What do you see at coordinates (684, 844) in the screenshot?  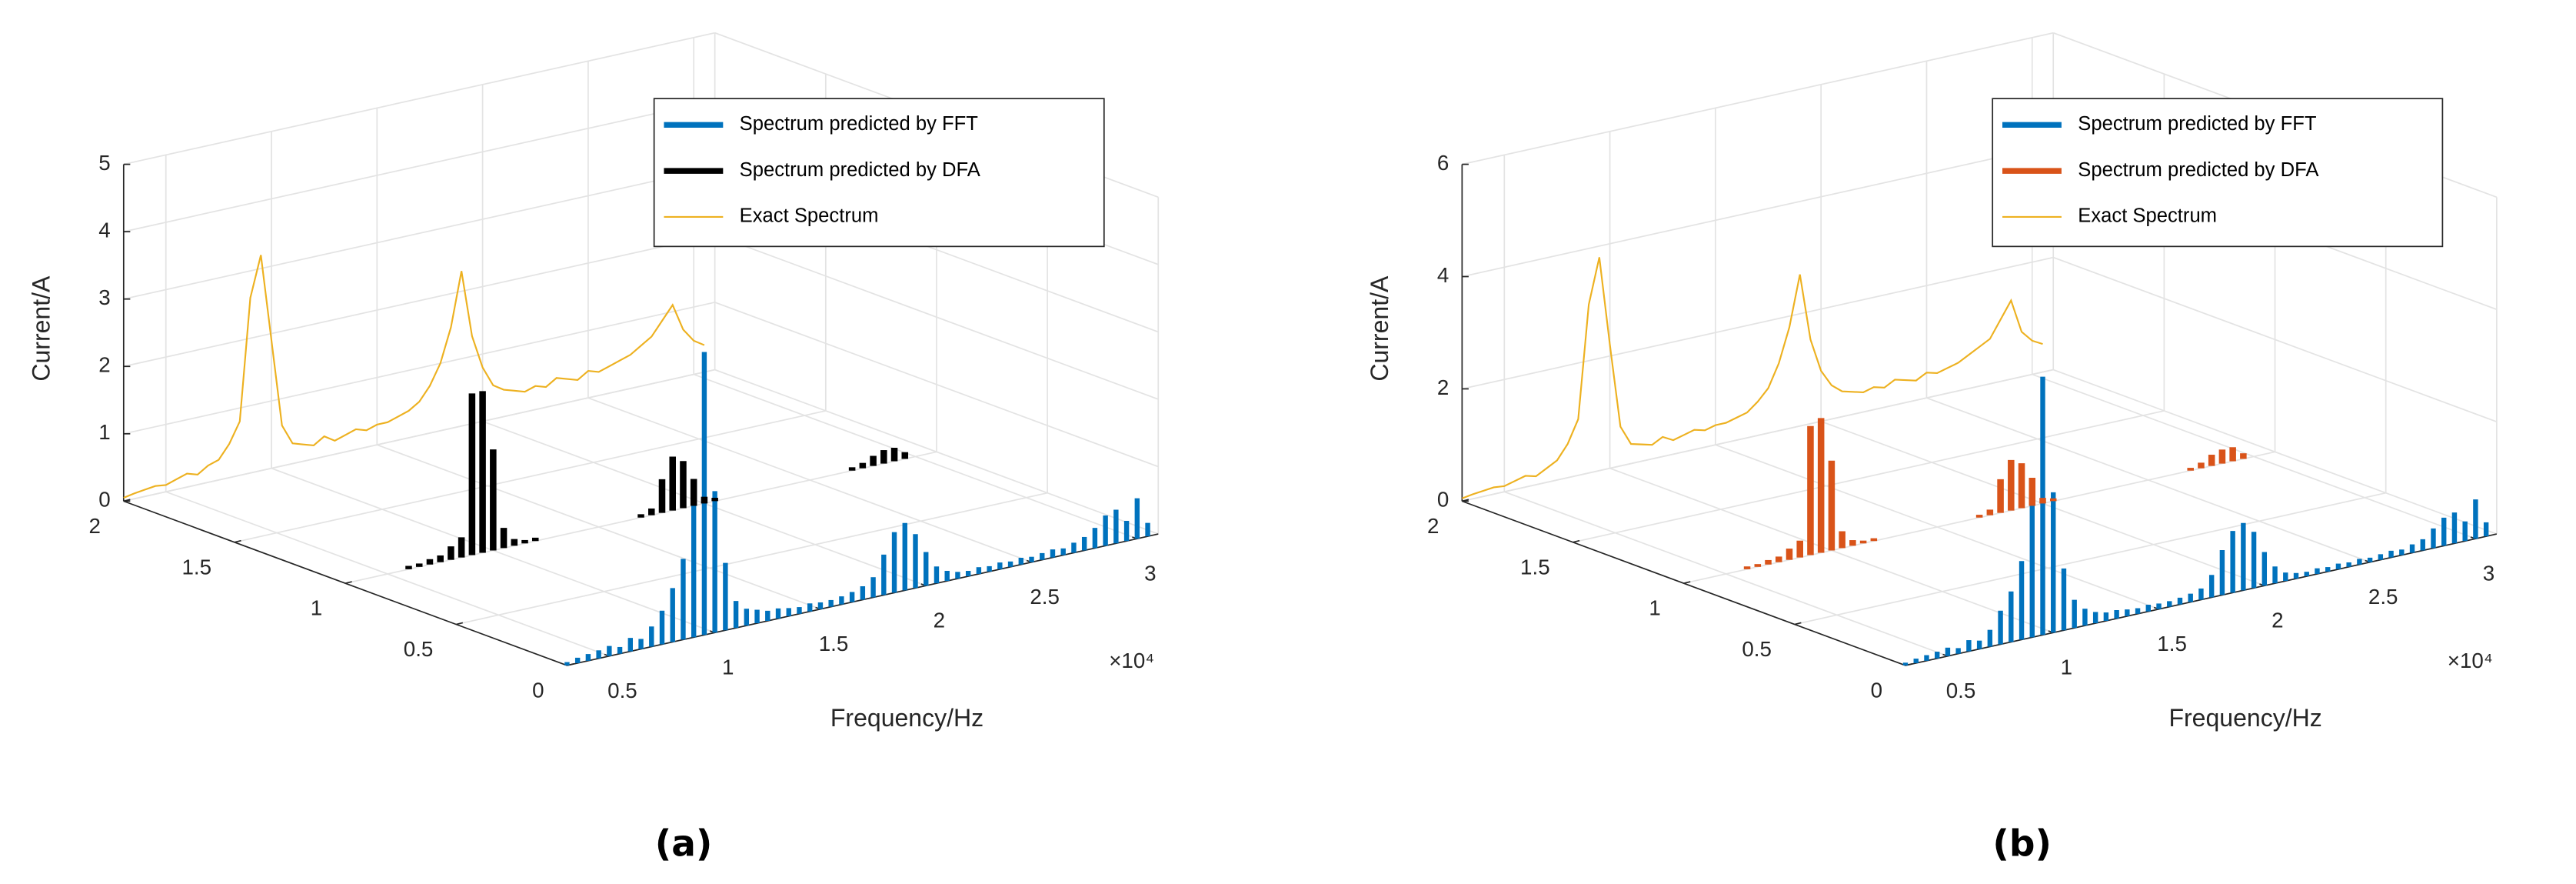 I see `panel-label: (a)` at bounding box center [684, 844].